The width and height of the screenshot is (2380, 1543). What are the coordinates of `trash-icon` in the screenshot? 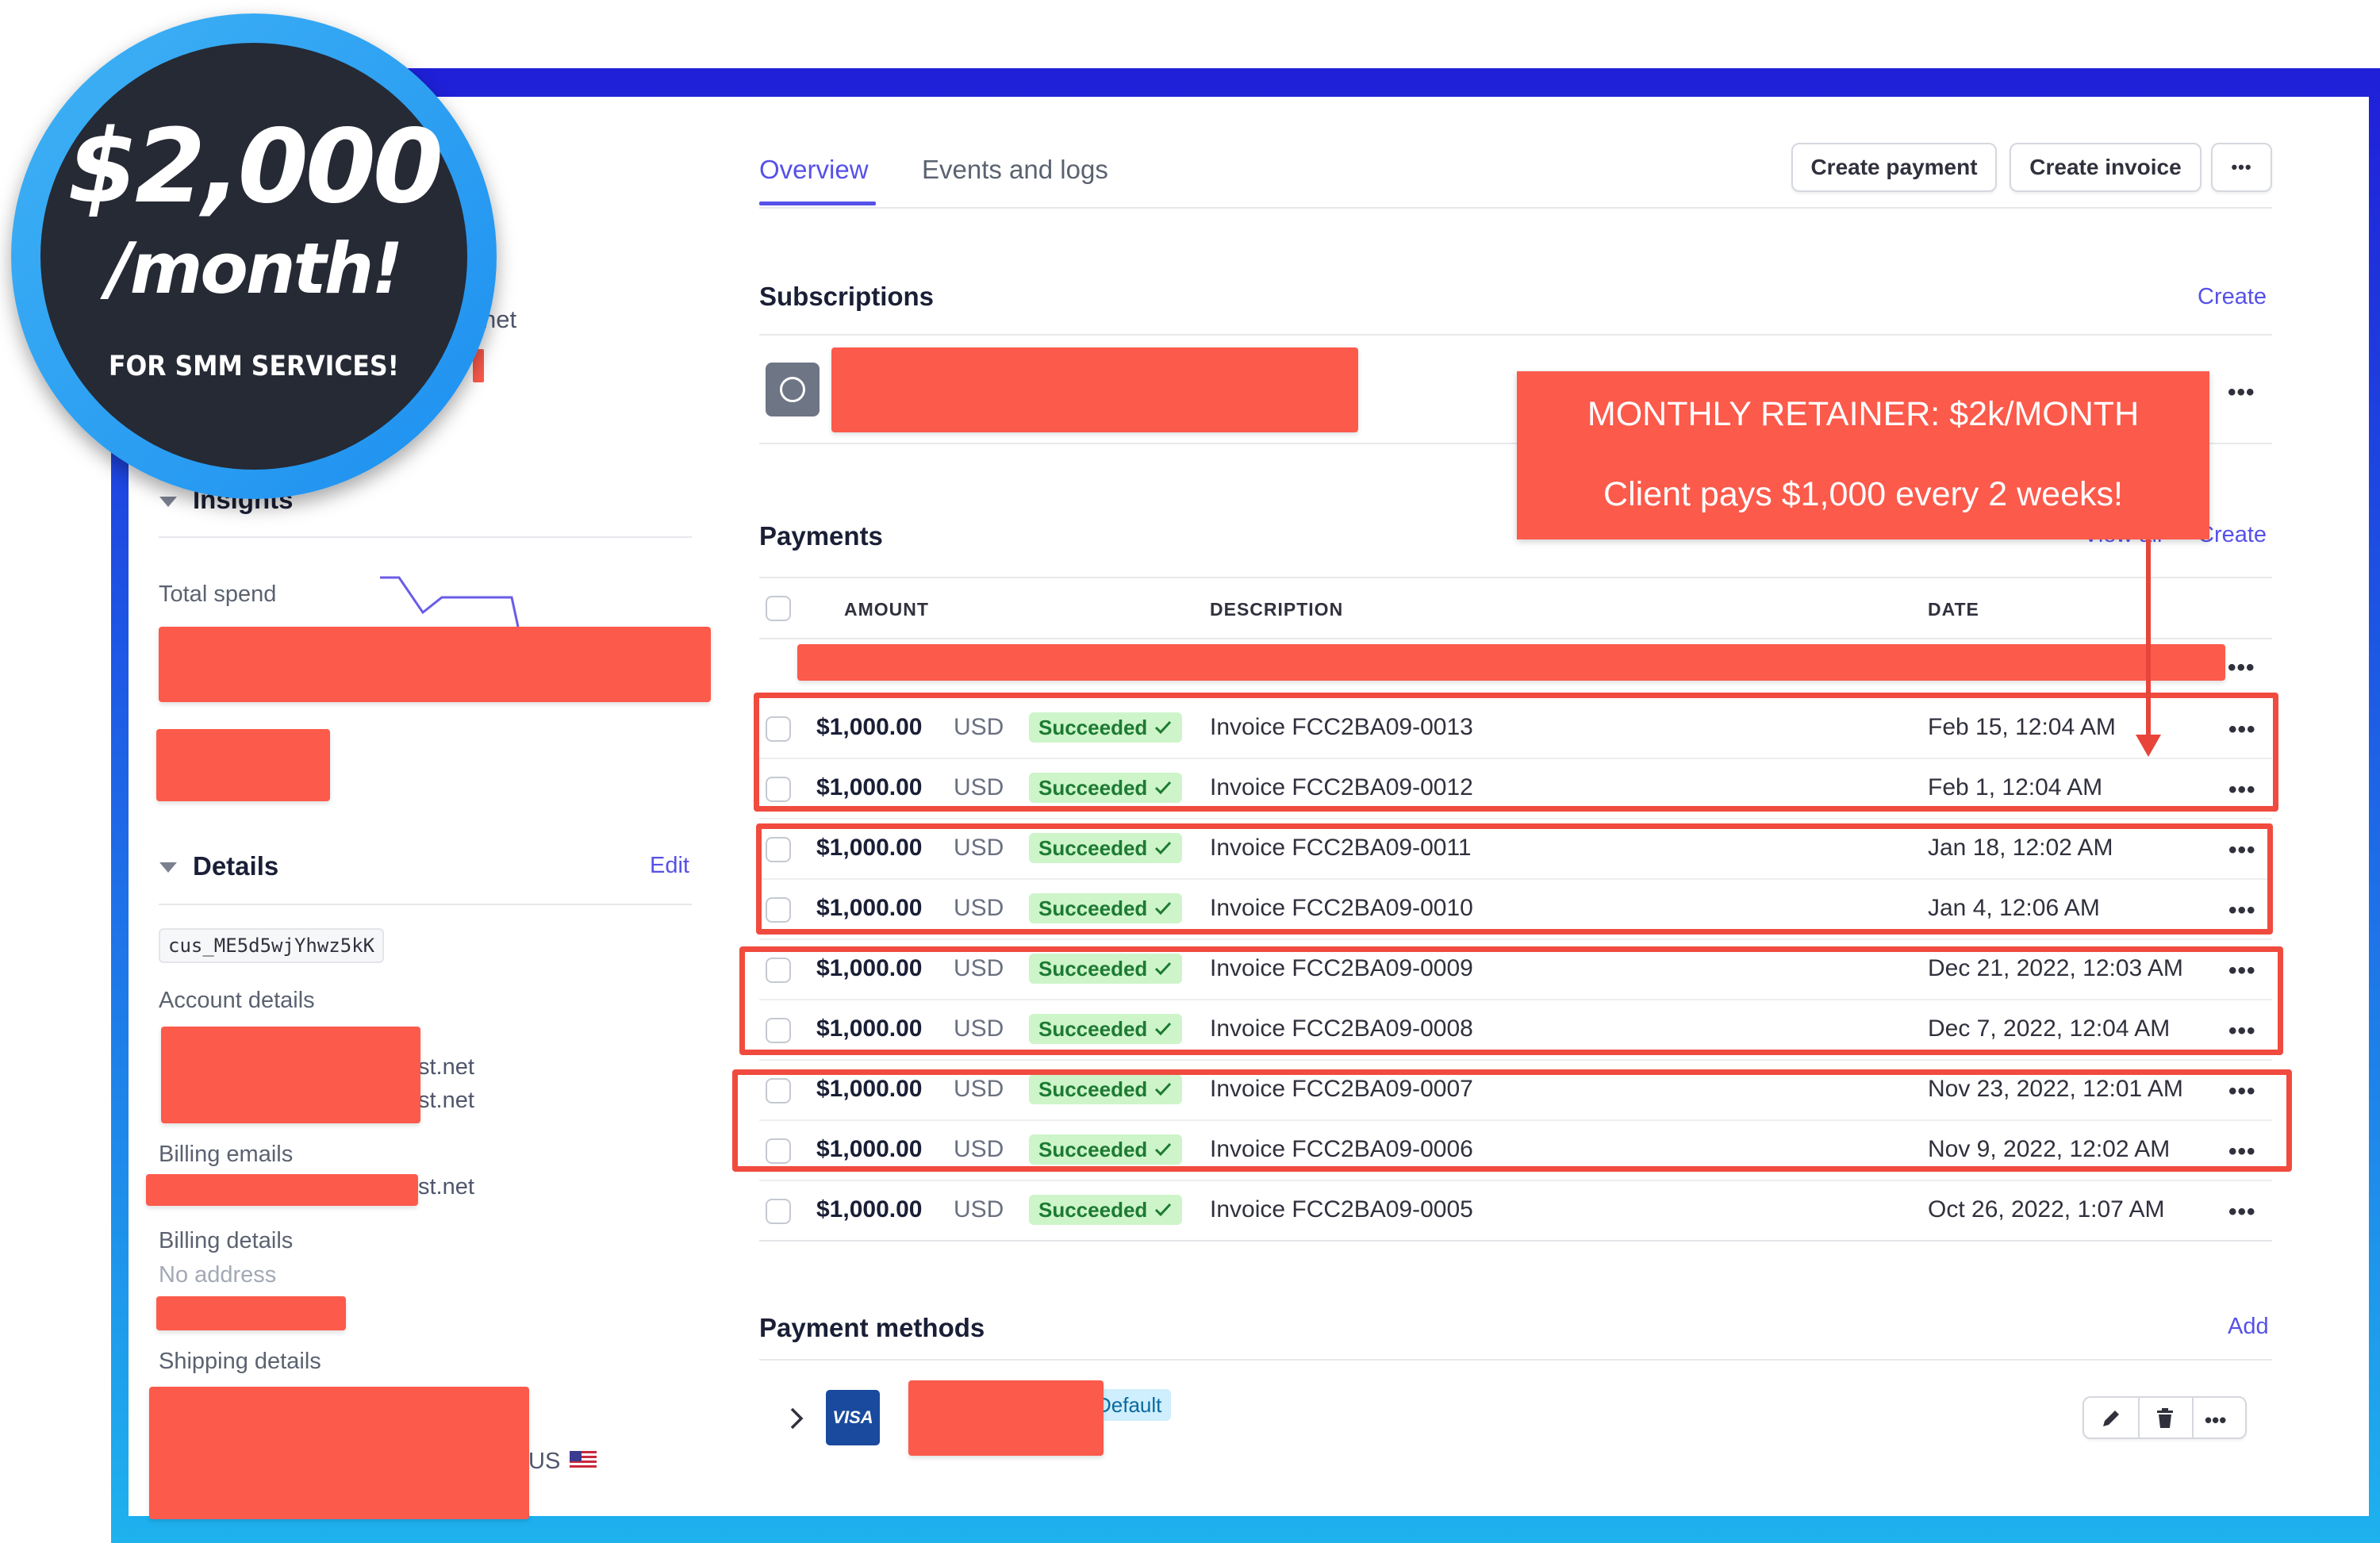 It's located at (2165, 1418).